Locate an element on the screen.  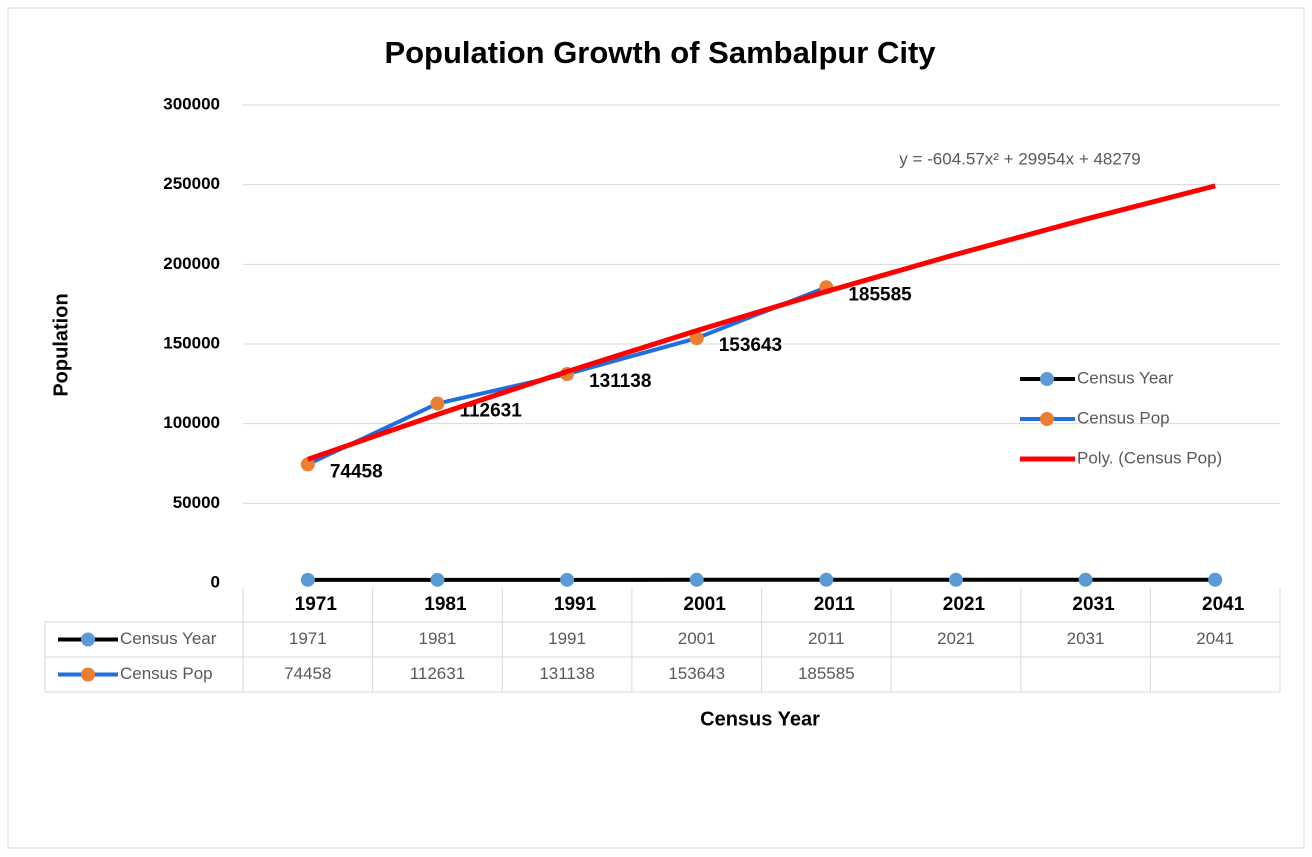
table-cell: 2031 is located at coordinates (1086, 638).